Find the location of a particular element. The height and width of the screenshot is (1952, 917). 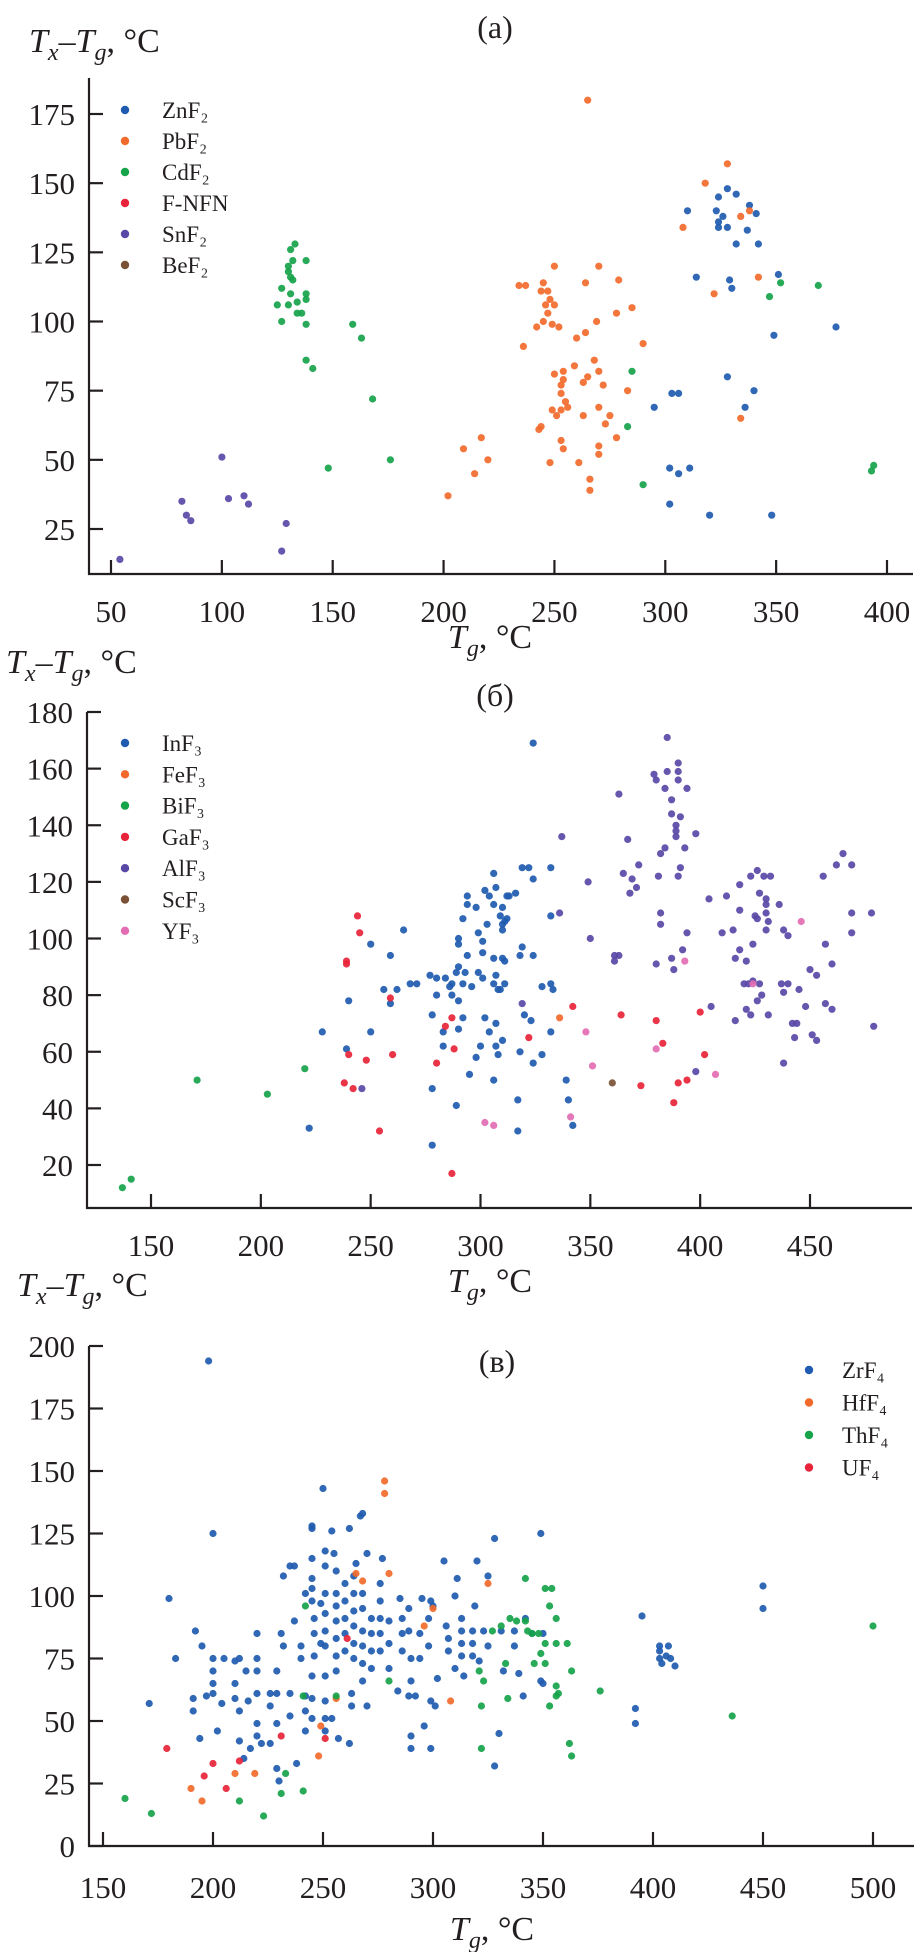

x-tick-label: 350 is located at coordinates (776, 611).